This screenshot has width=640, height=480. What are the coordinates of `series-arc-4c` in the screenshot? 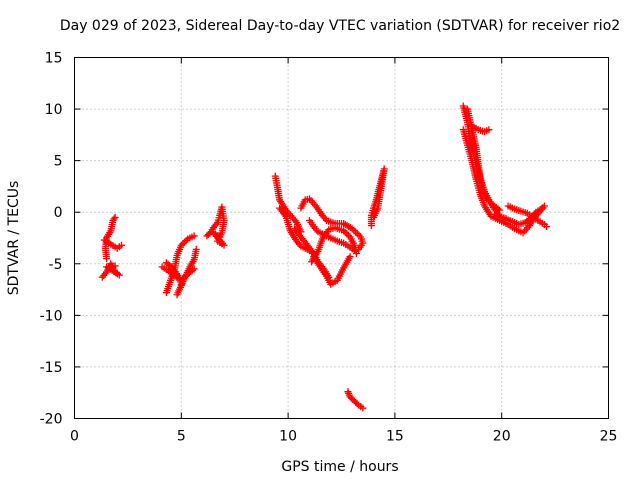 It's located at (332, 224).